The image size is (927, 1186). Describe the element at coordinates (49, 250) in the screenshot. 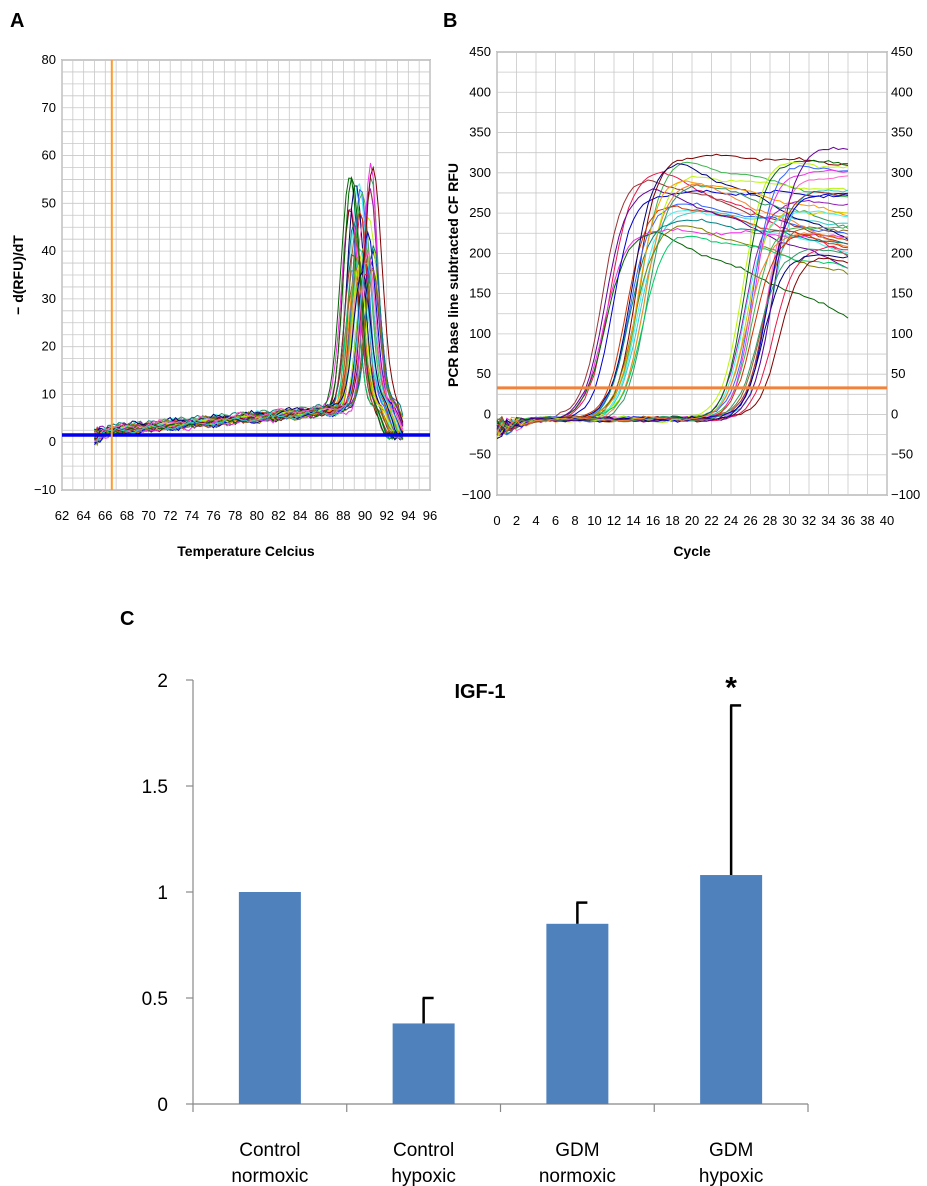

I see `chart-a-y-tick-label: 40` at that location.